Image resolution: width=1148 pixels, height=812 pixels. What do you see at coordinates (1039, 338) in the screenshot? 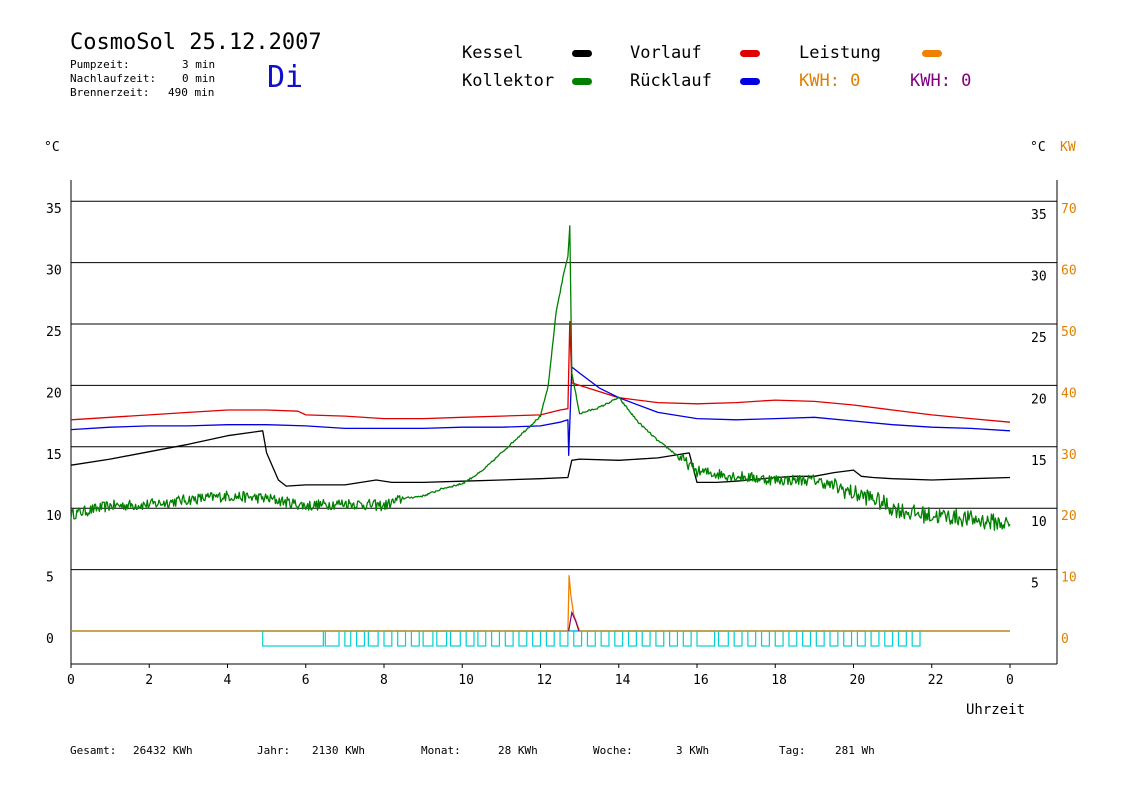
I see `y-tick-label-right: 25` at bounding box center [1039, 338].